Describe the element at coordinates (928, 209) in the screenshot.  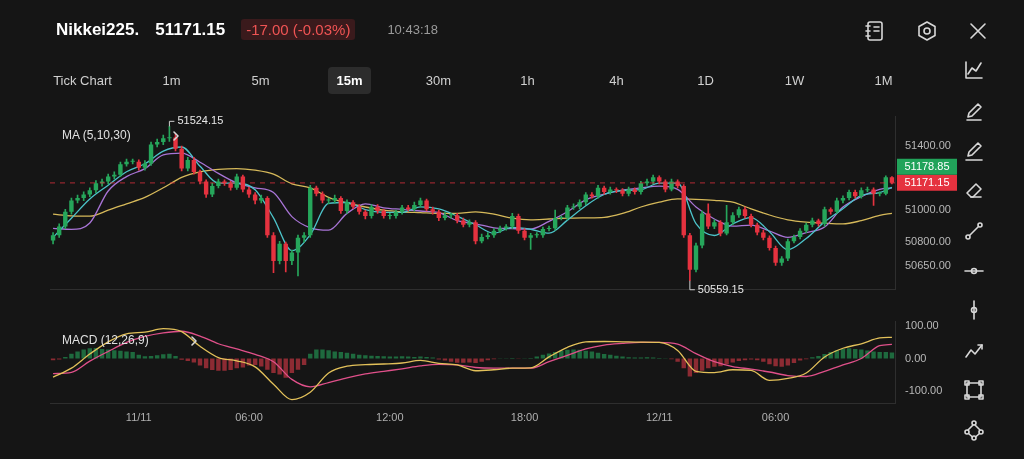
I see `y-tick-label: 51000.00` at that location.